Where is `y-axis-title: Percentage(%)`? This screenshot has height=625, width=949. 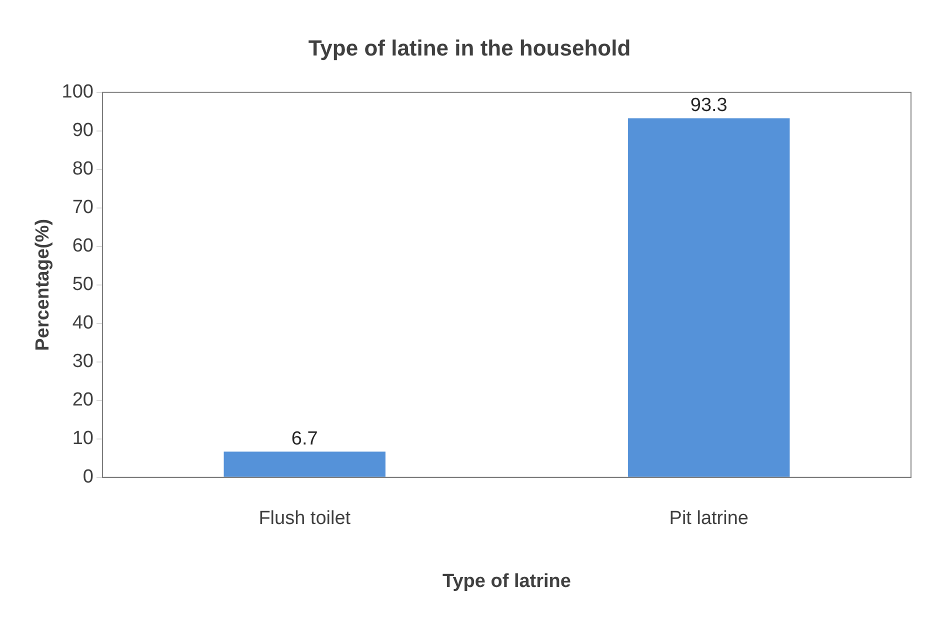 y-axis-title: Percentage(%) is located at coordinates (43, 284).